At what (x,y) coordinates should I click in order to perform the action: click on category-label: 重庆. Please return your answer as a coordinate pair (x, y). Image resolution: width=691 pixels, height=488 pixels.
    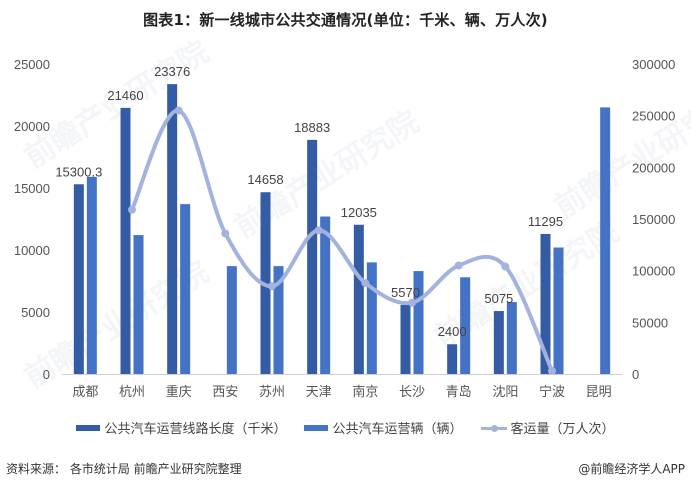
    Looking at the image, I should click on (179, 392).